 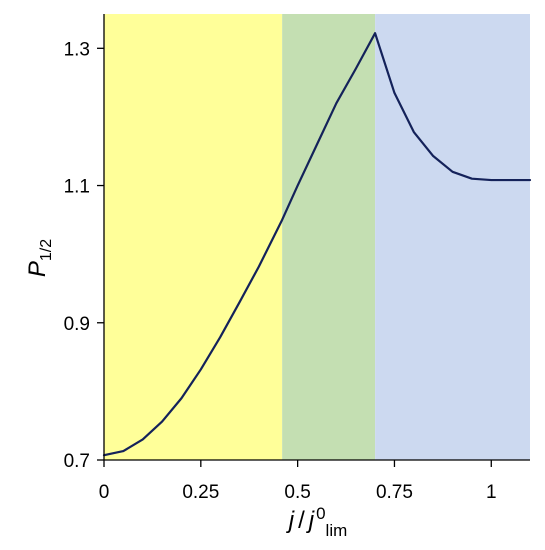 I want to click on y-ticks: 0.7 0.9 1.1 1.3, so click(x=84, y=255).